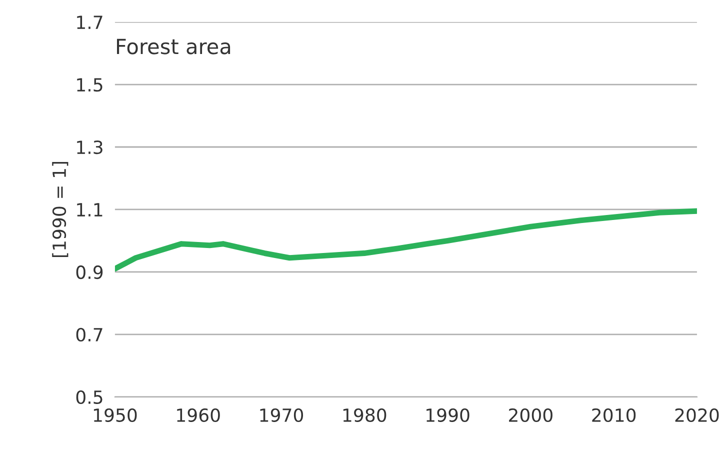 The height and width of the screenshot is (450, 723). I want to click on x-tick-label: 1980, so click(364, 415).